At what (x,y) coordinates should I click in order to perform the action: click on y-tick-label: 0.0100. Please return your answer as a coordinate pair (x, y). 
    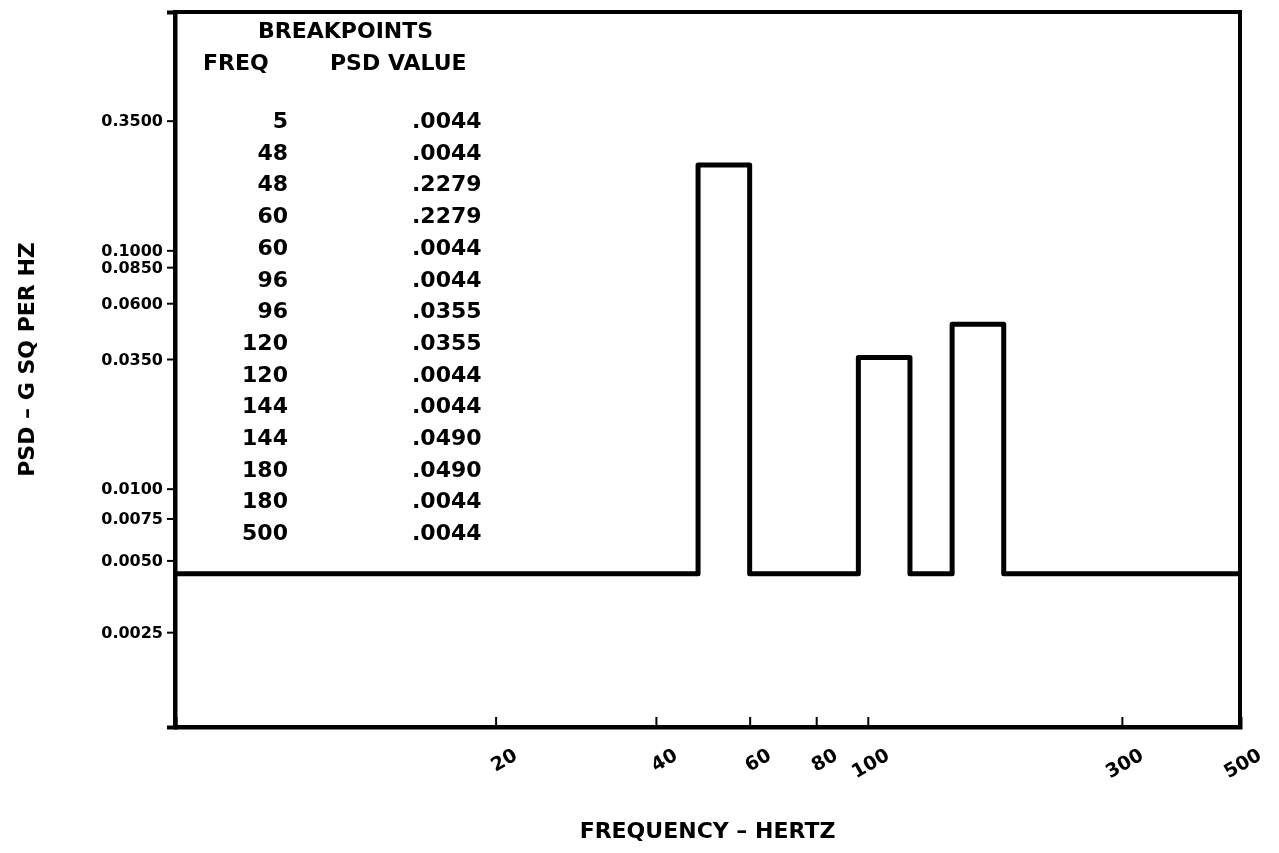
    Looking at the image, I should click on (132, 489).